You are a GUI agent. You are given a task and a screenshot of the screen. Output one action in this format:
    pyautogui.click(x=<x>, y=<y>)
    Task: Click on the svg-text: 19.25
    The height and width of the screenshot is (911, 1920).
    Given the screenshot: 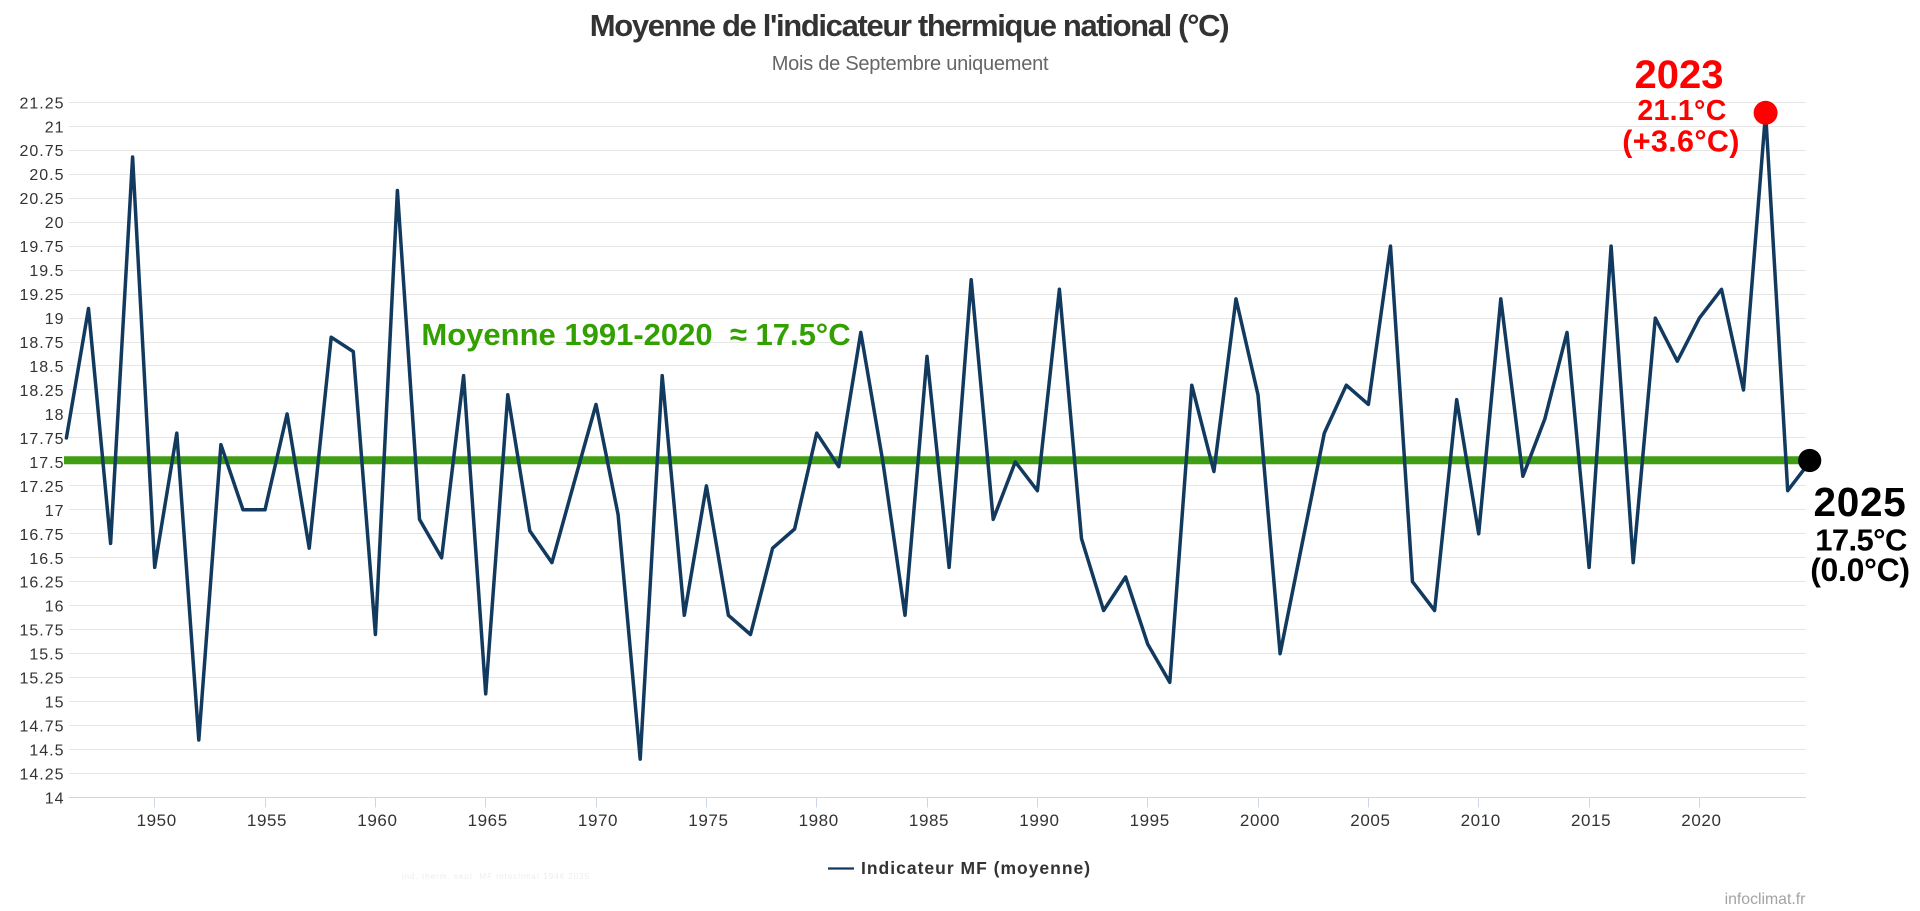 What is the action you would take?
    pyautogui.click(x=41, y=295)
    